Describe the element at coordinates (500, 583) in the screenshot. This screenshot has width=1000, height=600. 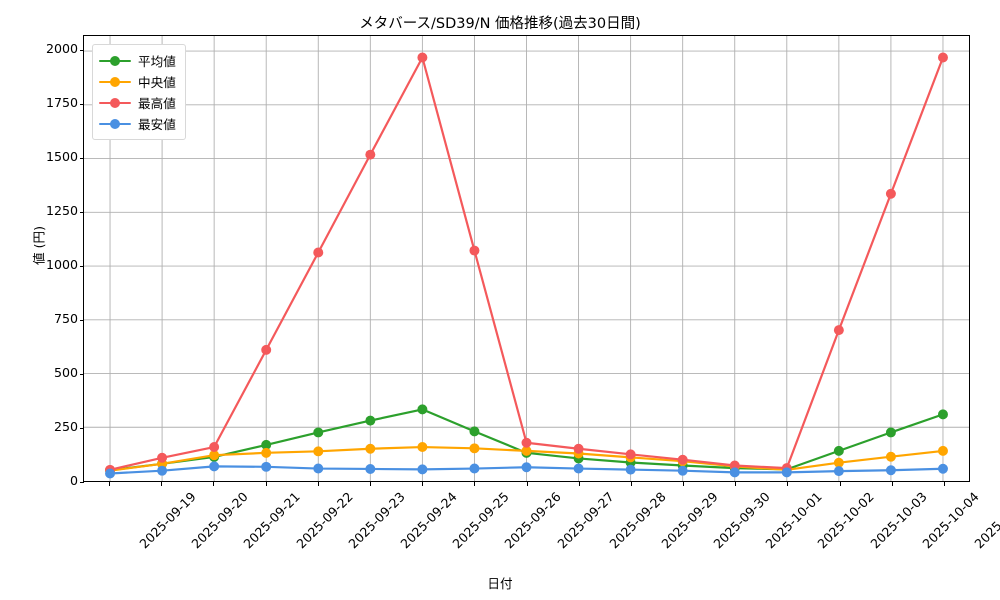
I see `x-axis-label: 日付` at that location.